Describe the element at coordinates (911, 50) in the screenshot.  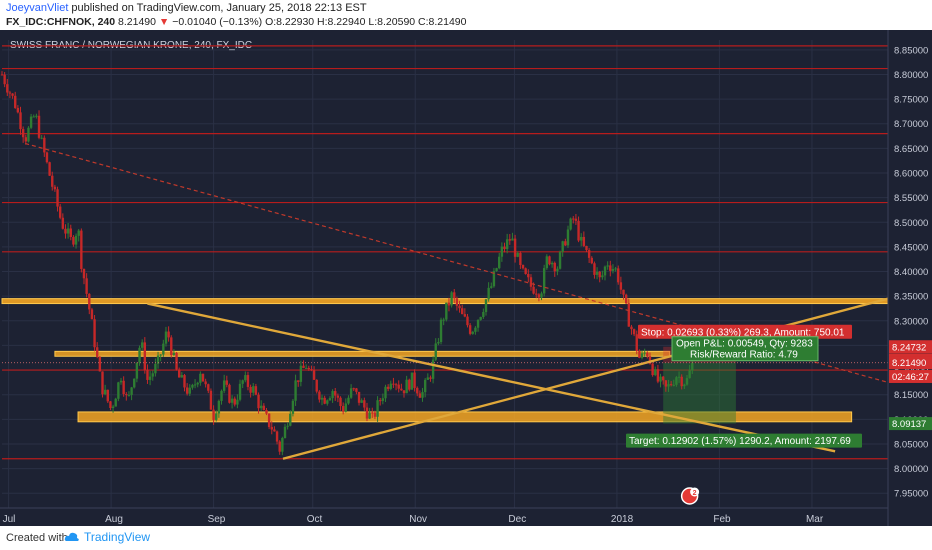
I see `y-tick-label: 8.85000` at that location.